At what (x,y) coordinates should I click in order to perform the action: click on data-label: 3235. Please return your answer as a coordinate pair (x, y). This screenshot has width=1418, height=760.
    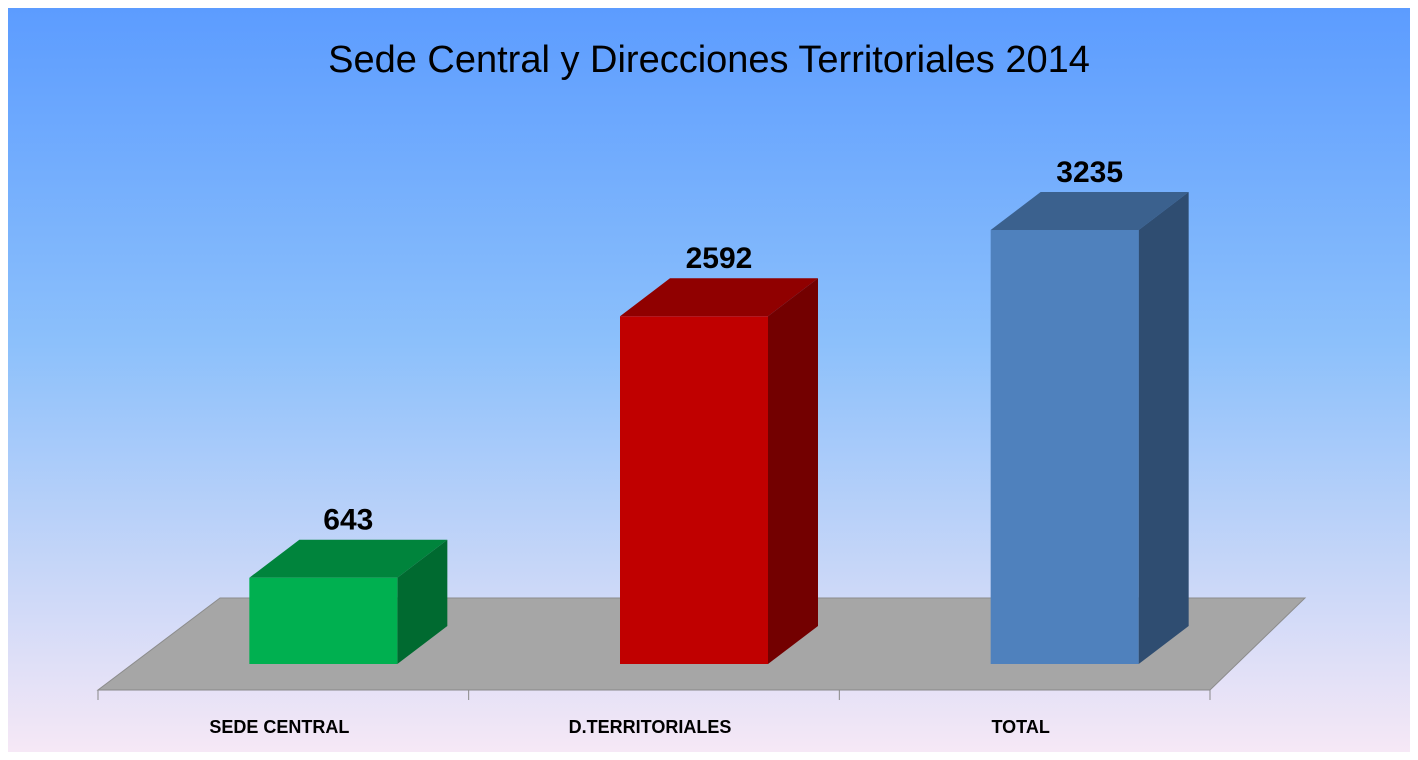
    Looking at the image, I should click on (1089, 172).